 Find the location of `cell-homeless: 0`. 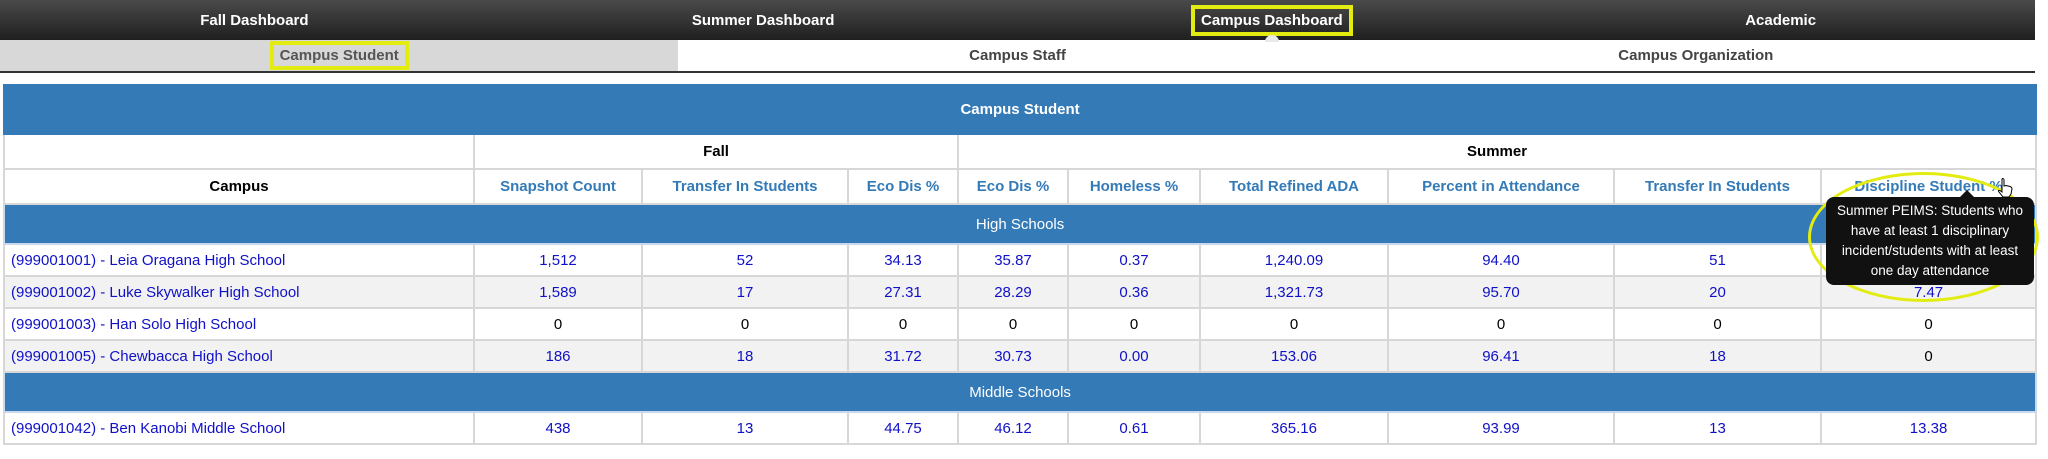

cell-homeless: 0 is located at coordinates (1134, 324).